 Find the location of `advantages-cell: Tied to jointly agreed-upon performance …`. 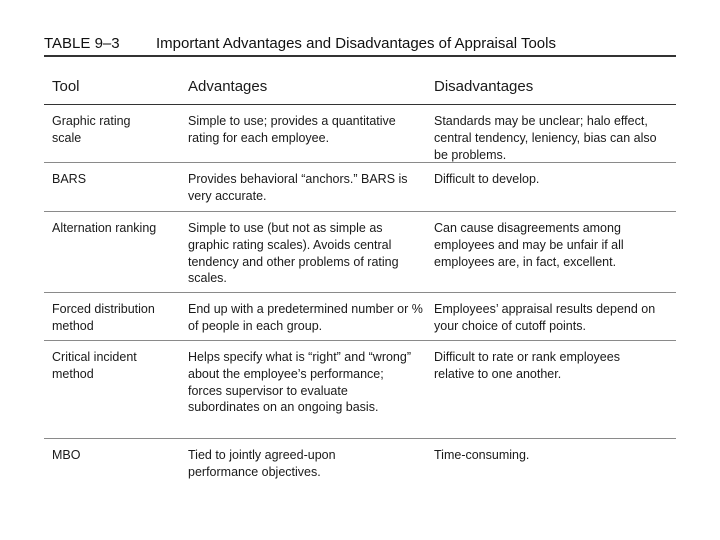

advantages-cell: Tied to jointly agreed-upon performance … is located at coordinates (262, 463).